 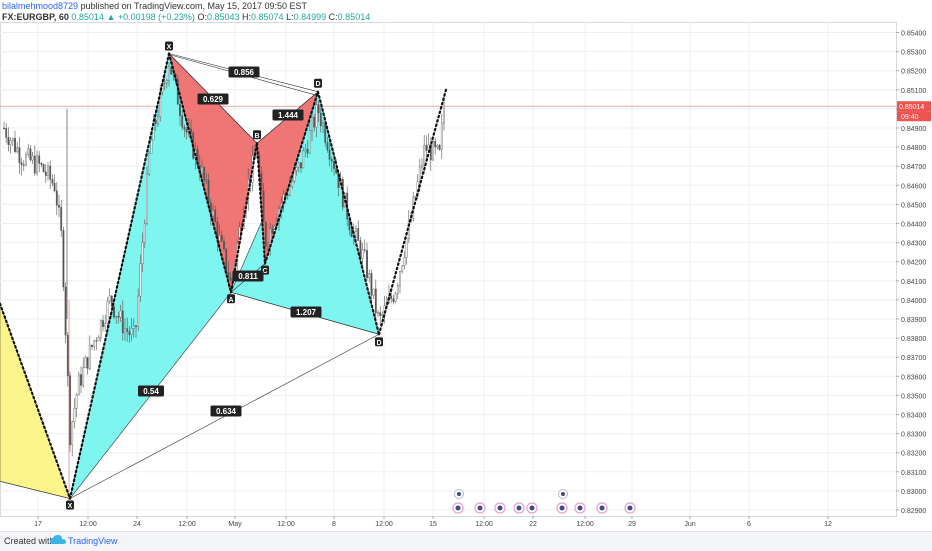 I want to click on point-label-d: D, so click(x=379, y=342).